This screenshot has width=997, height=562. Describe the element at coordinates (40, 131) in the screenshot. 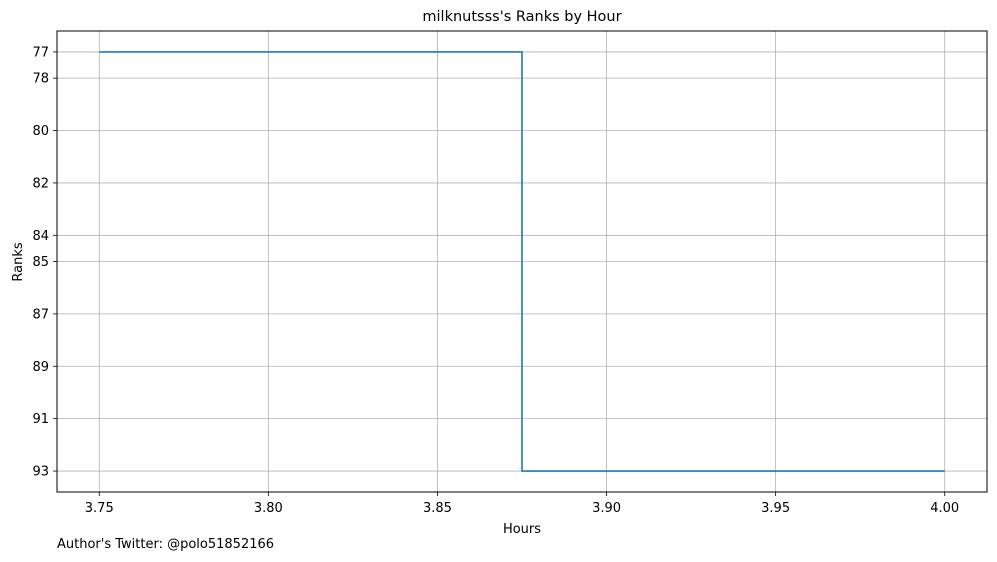

I see `y-tick-label: 80` at that location.